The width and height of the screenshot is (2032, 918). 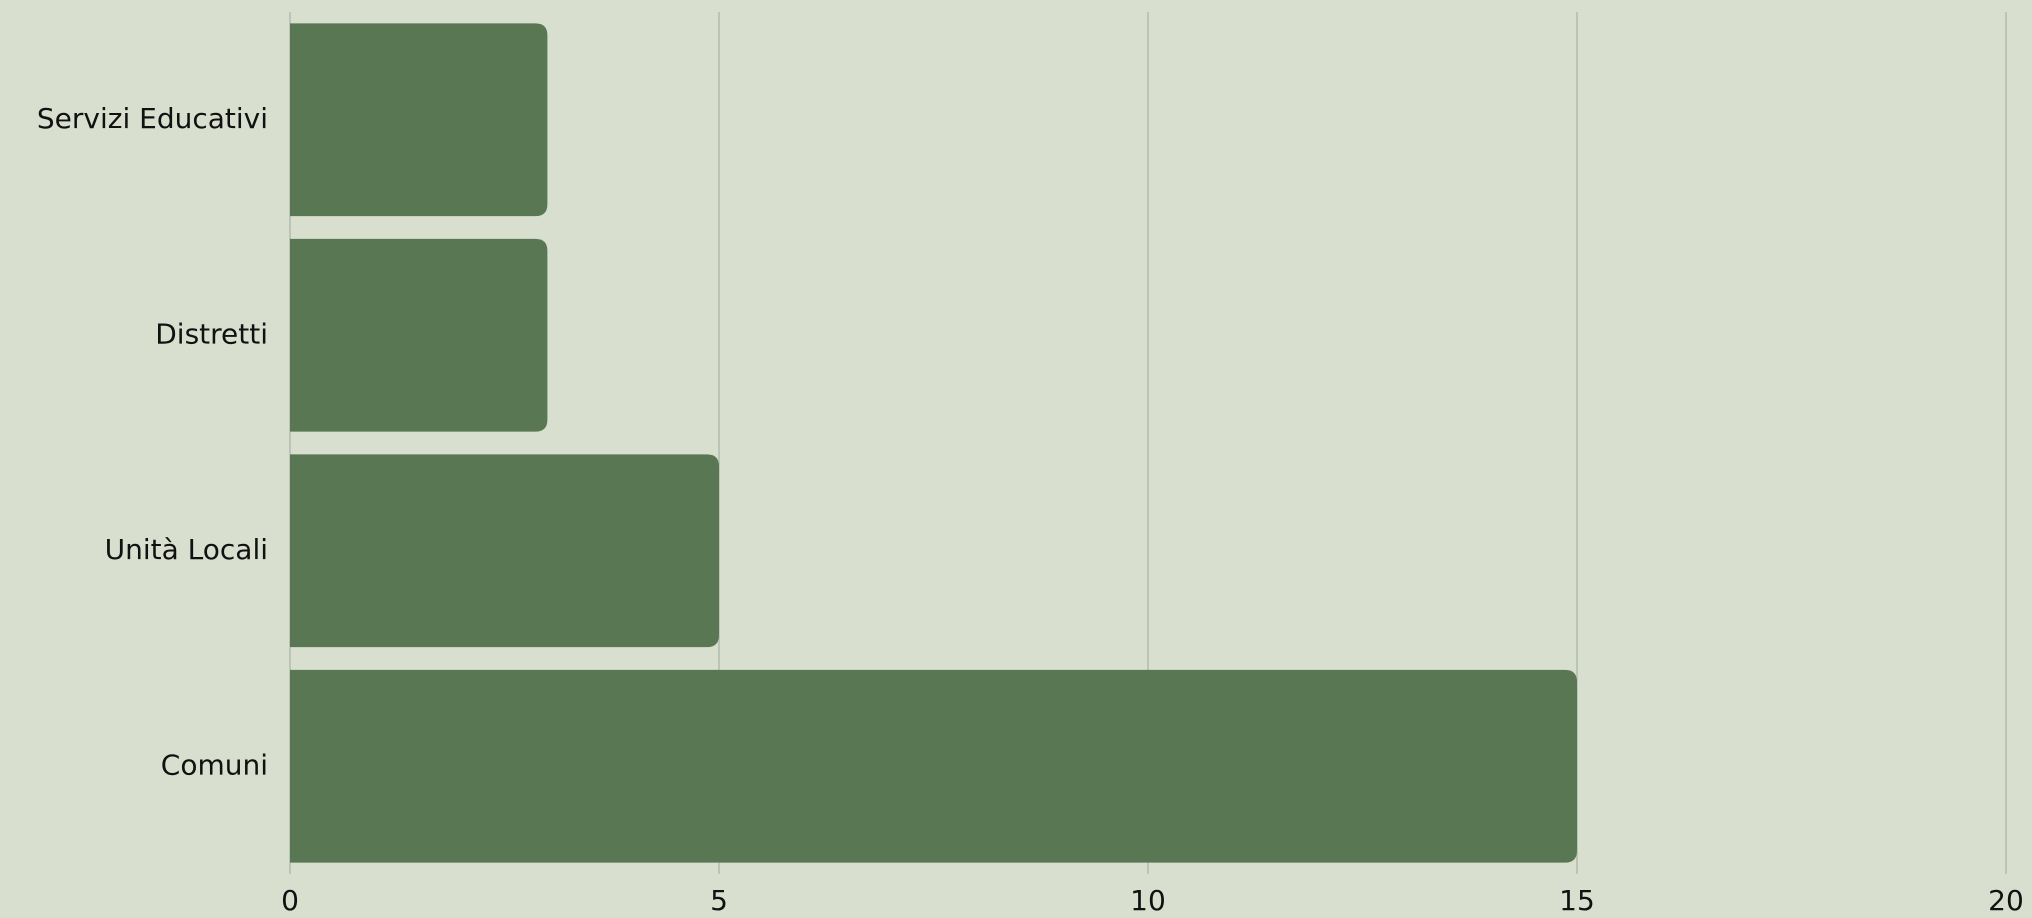 I want to click on y-tick-label: Servizi Educativi, so click(x=152, y=118).